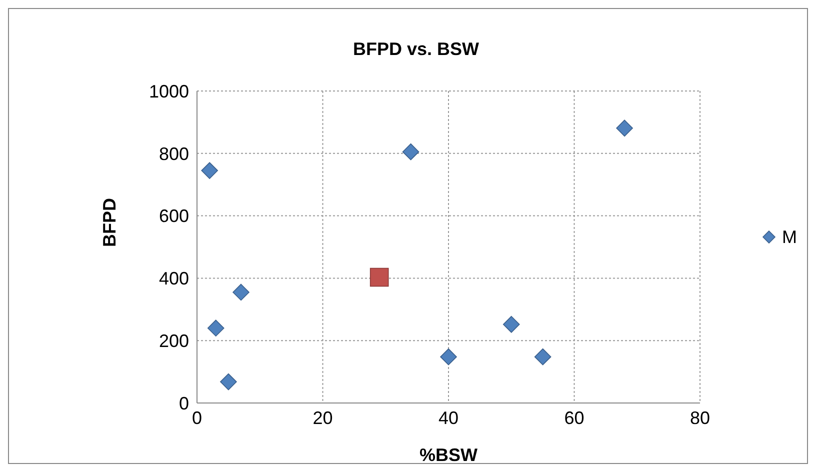 This screenshot has height=472, width=816. Describe the element at coordinates (168, 91) in the screenshot. I see `y-tick-label: 1000` at that location.